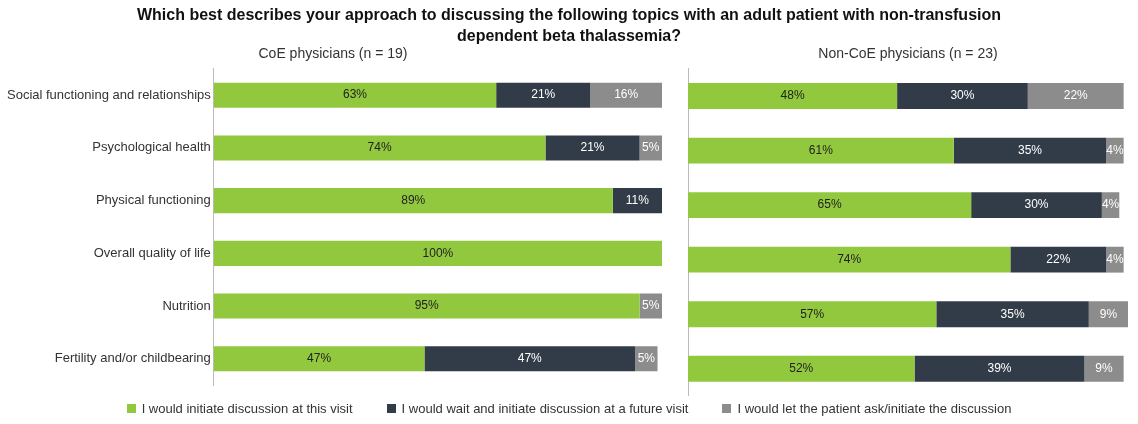 This screenshot has width=1138, height=424. I want to click on data-label: 95%, so click(427, 305).